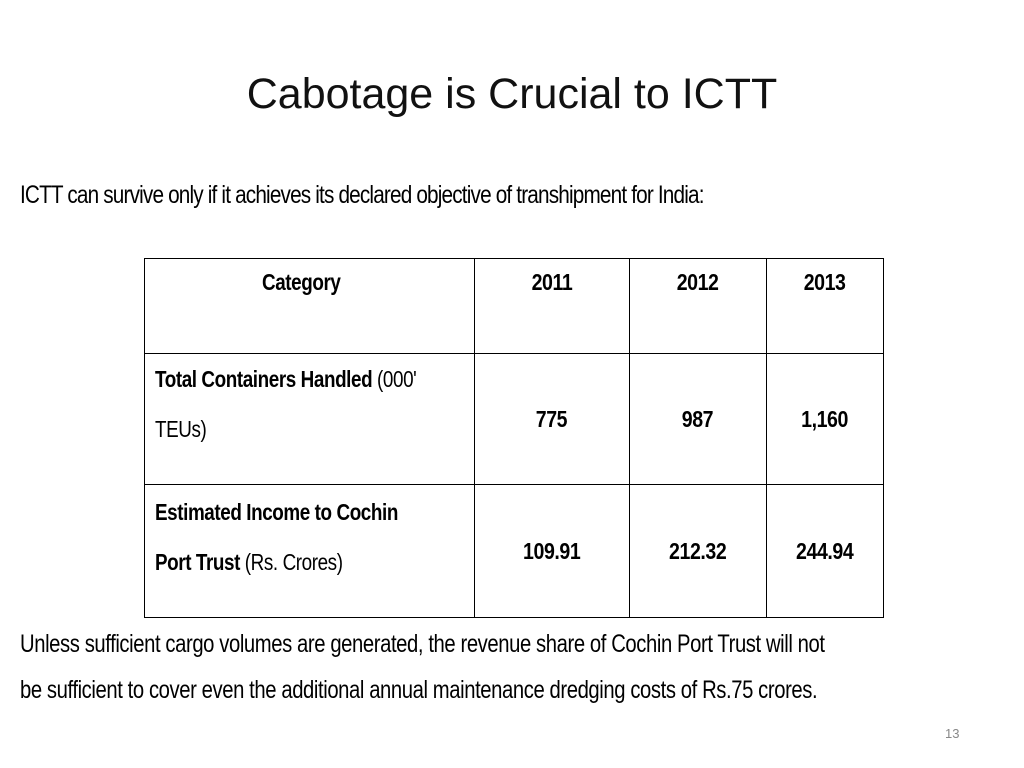 This screenshot has height=768, width=1024. I want to click on cell-containers-2012: 987, so click(697, 419).